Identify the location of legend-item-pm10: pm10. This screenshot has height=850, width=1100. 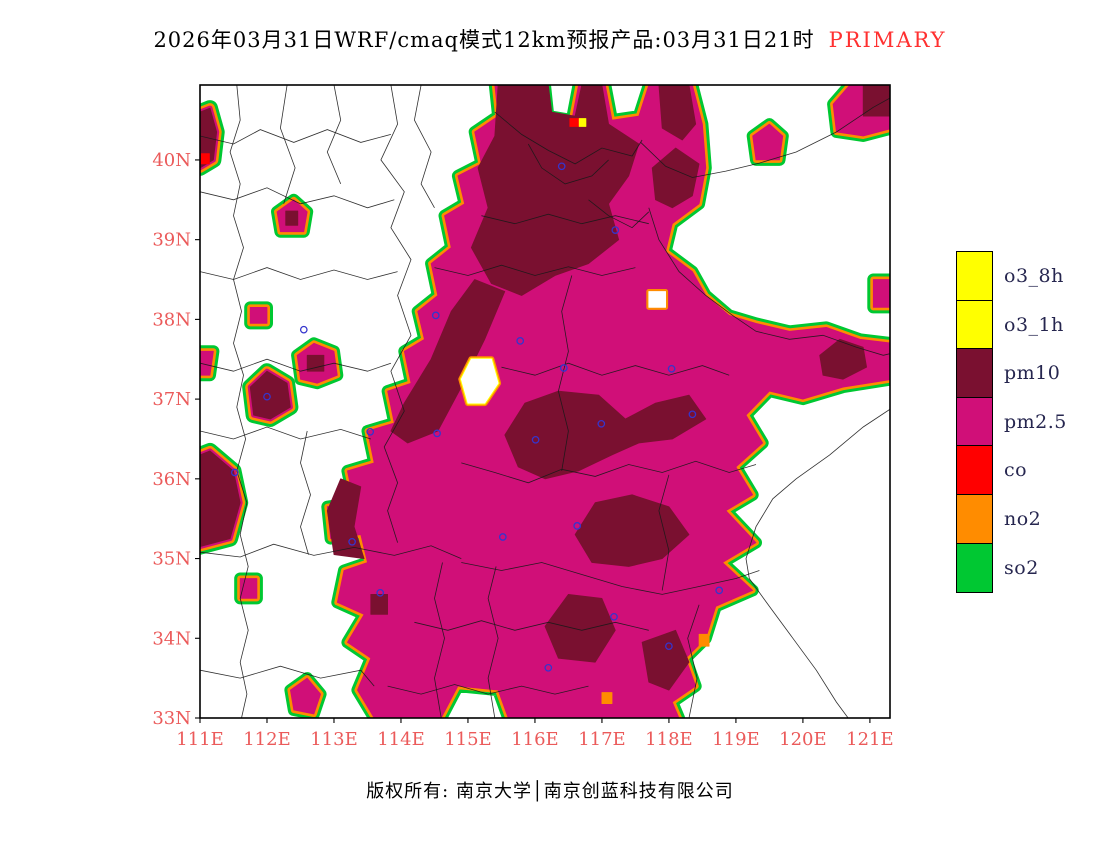
(1011, 373).